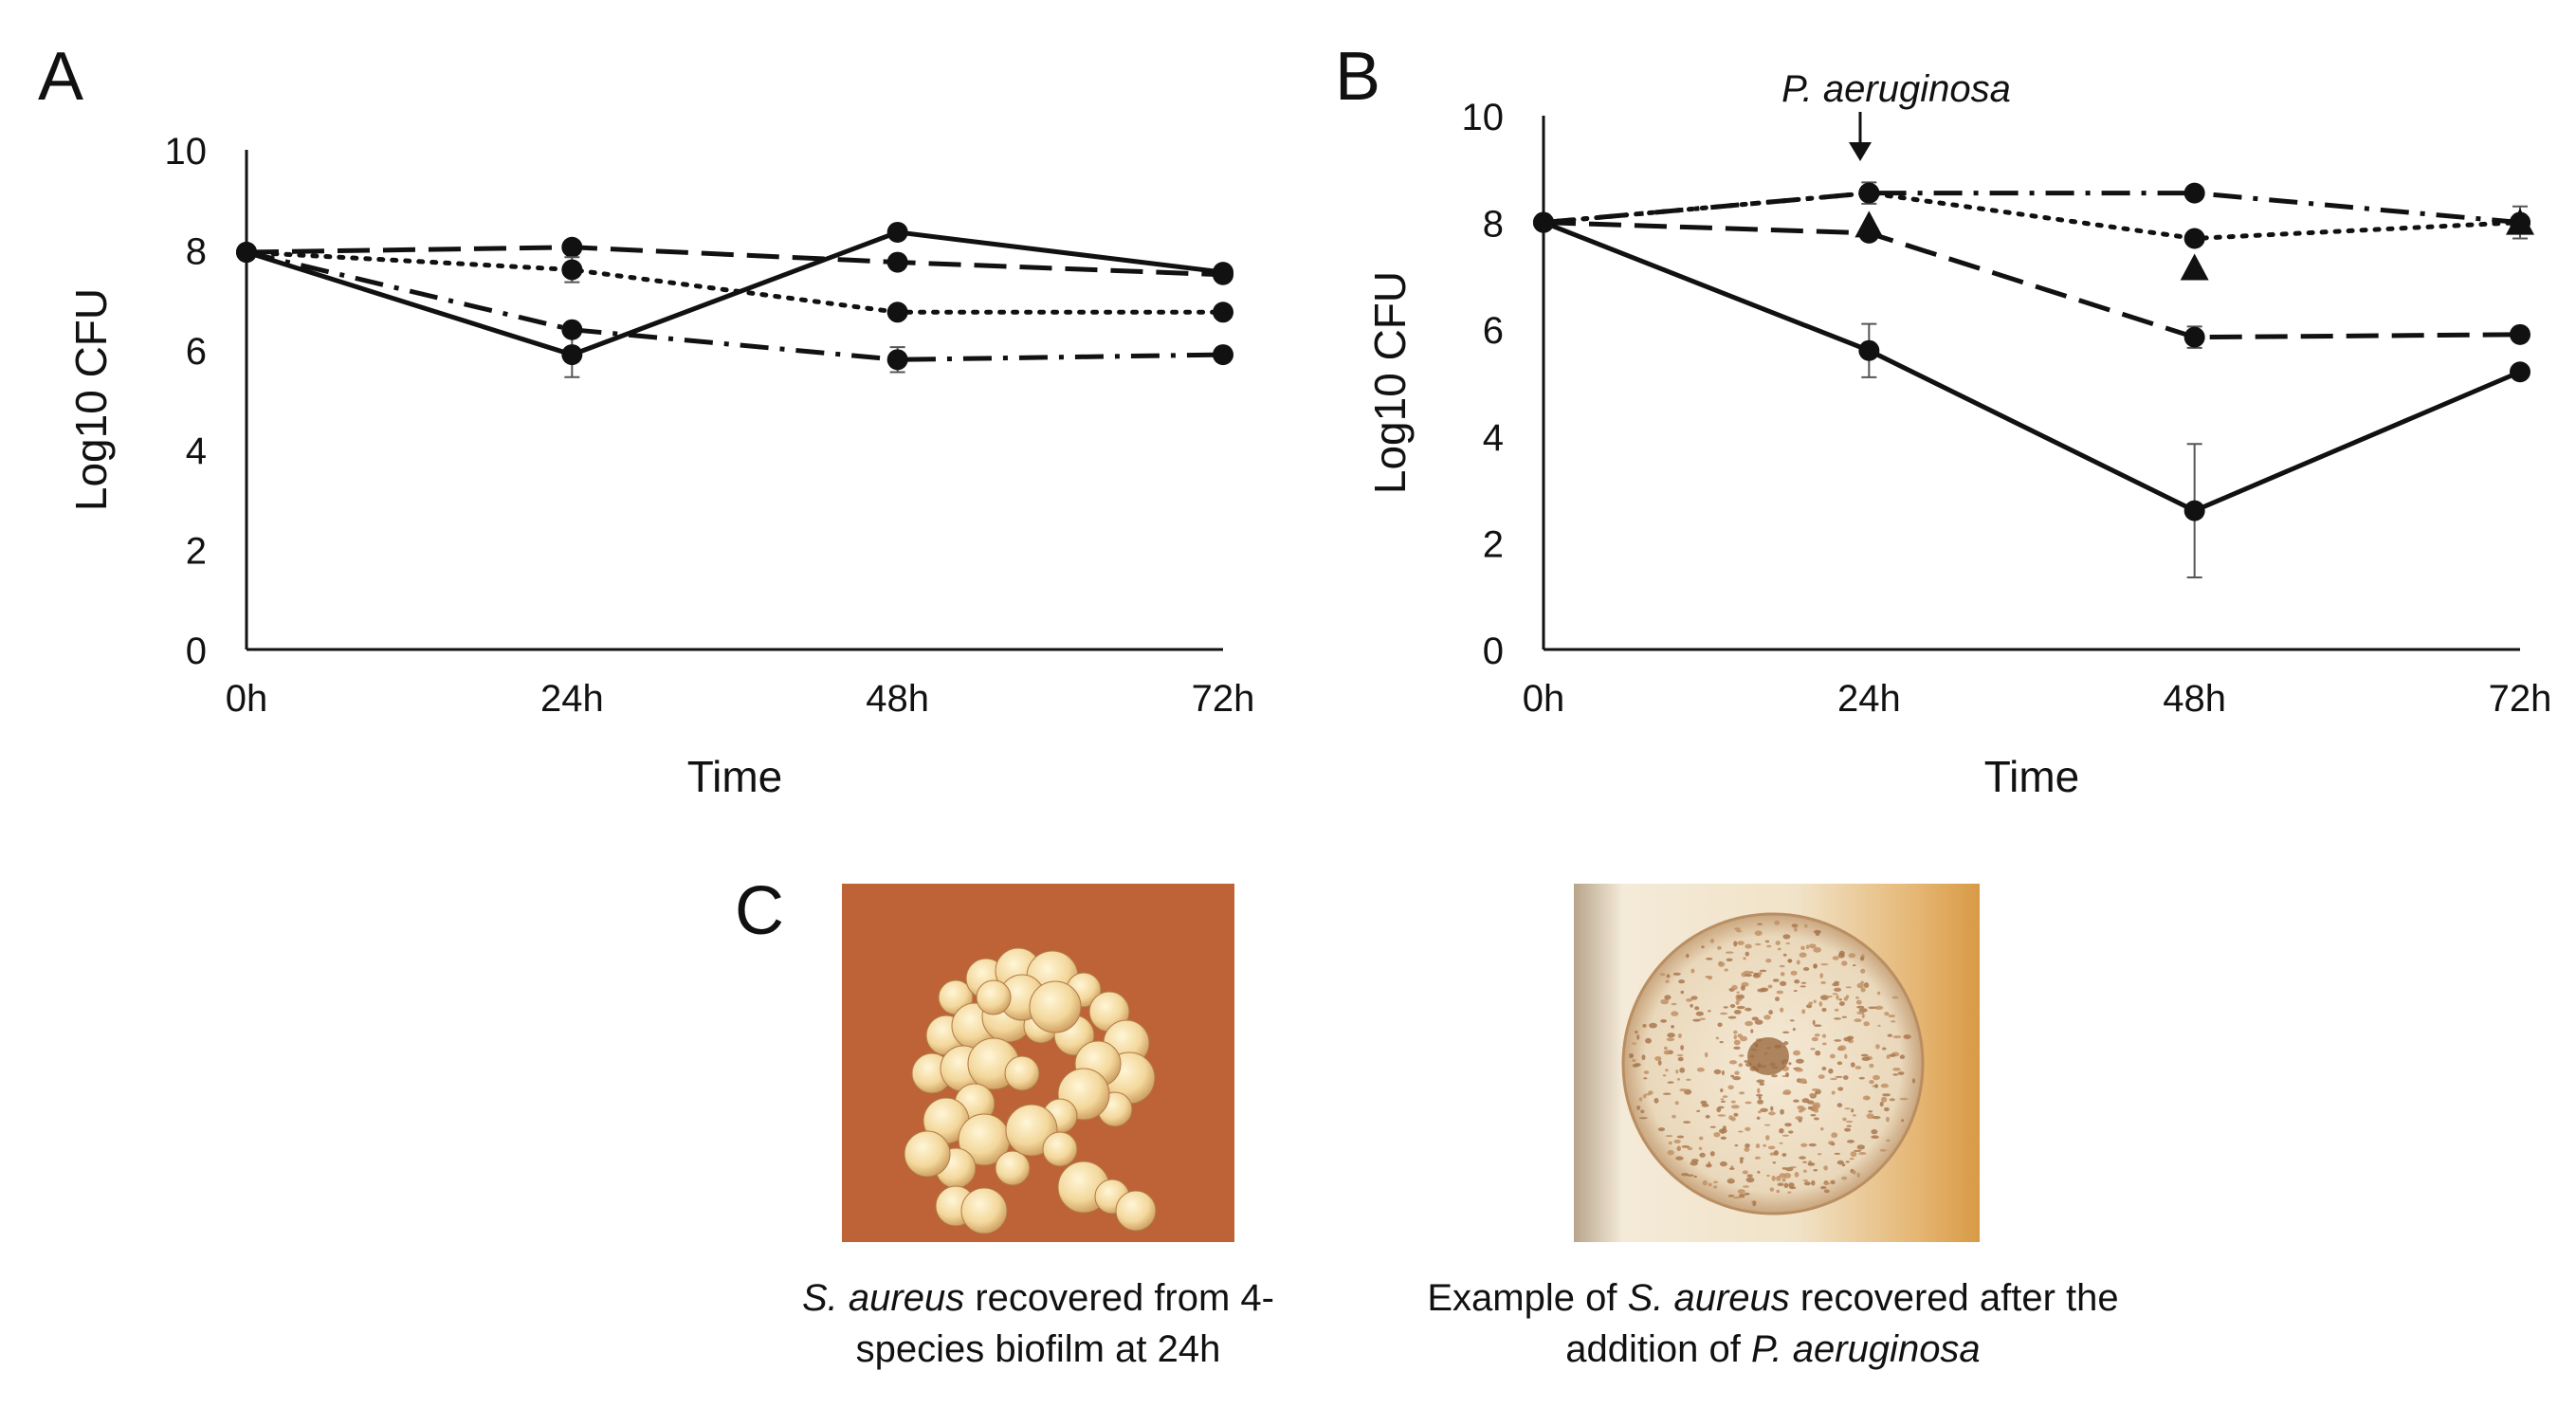  What do you see at coordinates (759, 911) in the screenshot?
I see `panel-letter-c: C` at bounding box center [759, 911].